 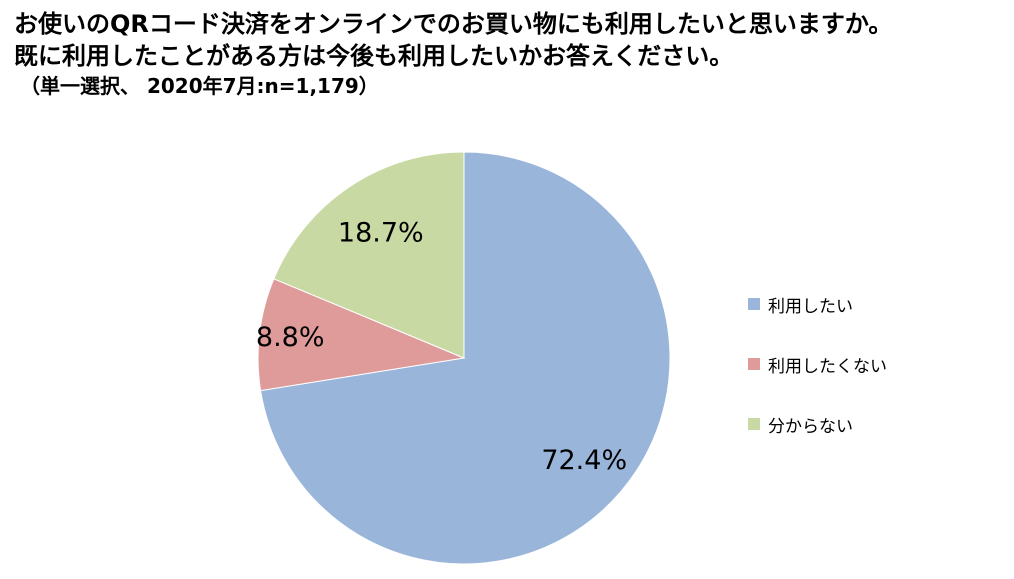 What do you see at coordinates (754, 364) in the screenshot?
I see `legend-swatch-do-not-want` at bounding box center [754, 364].